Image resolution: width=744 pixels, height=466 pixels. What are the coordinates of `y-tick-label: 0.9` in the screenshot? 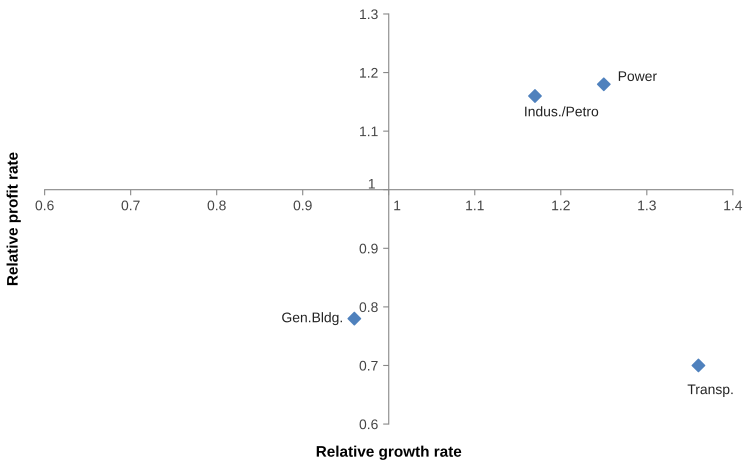 It's located at (369, 249).